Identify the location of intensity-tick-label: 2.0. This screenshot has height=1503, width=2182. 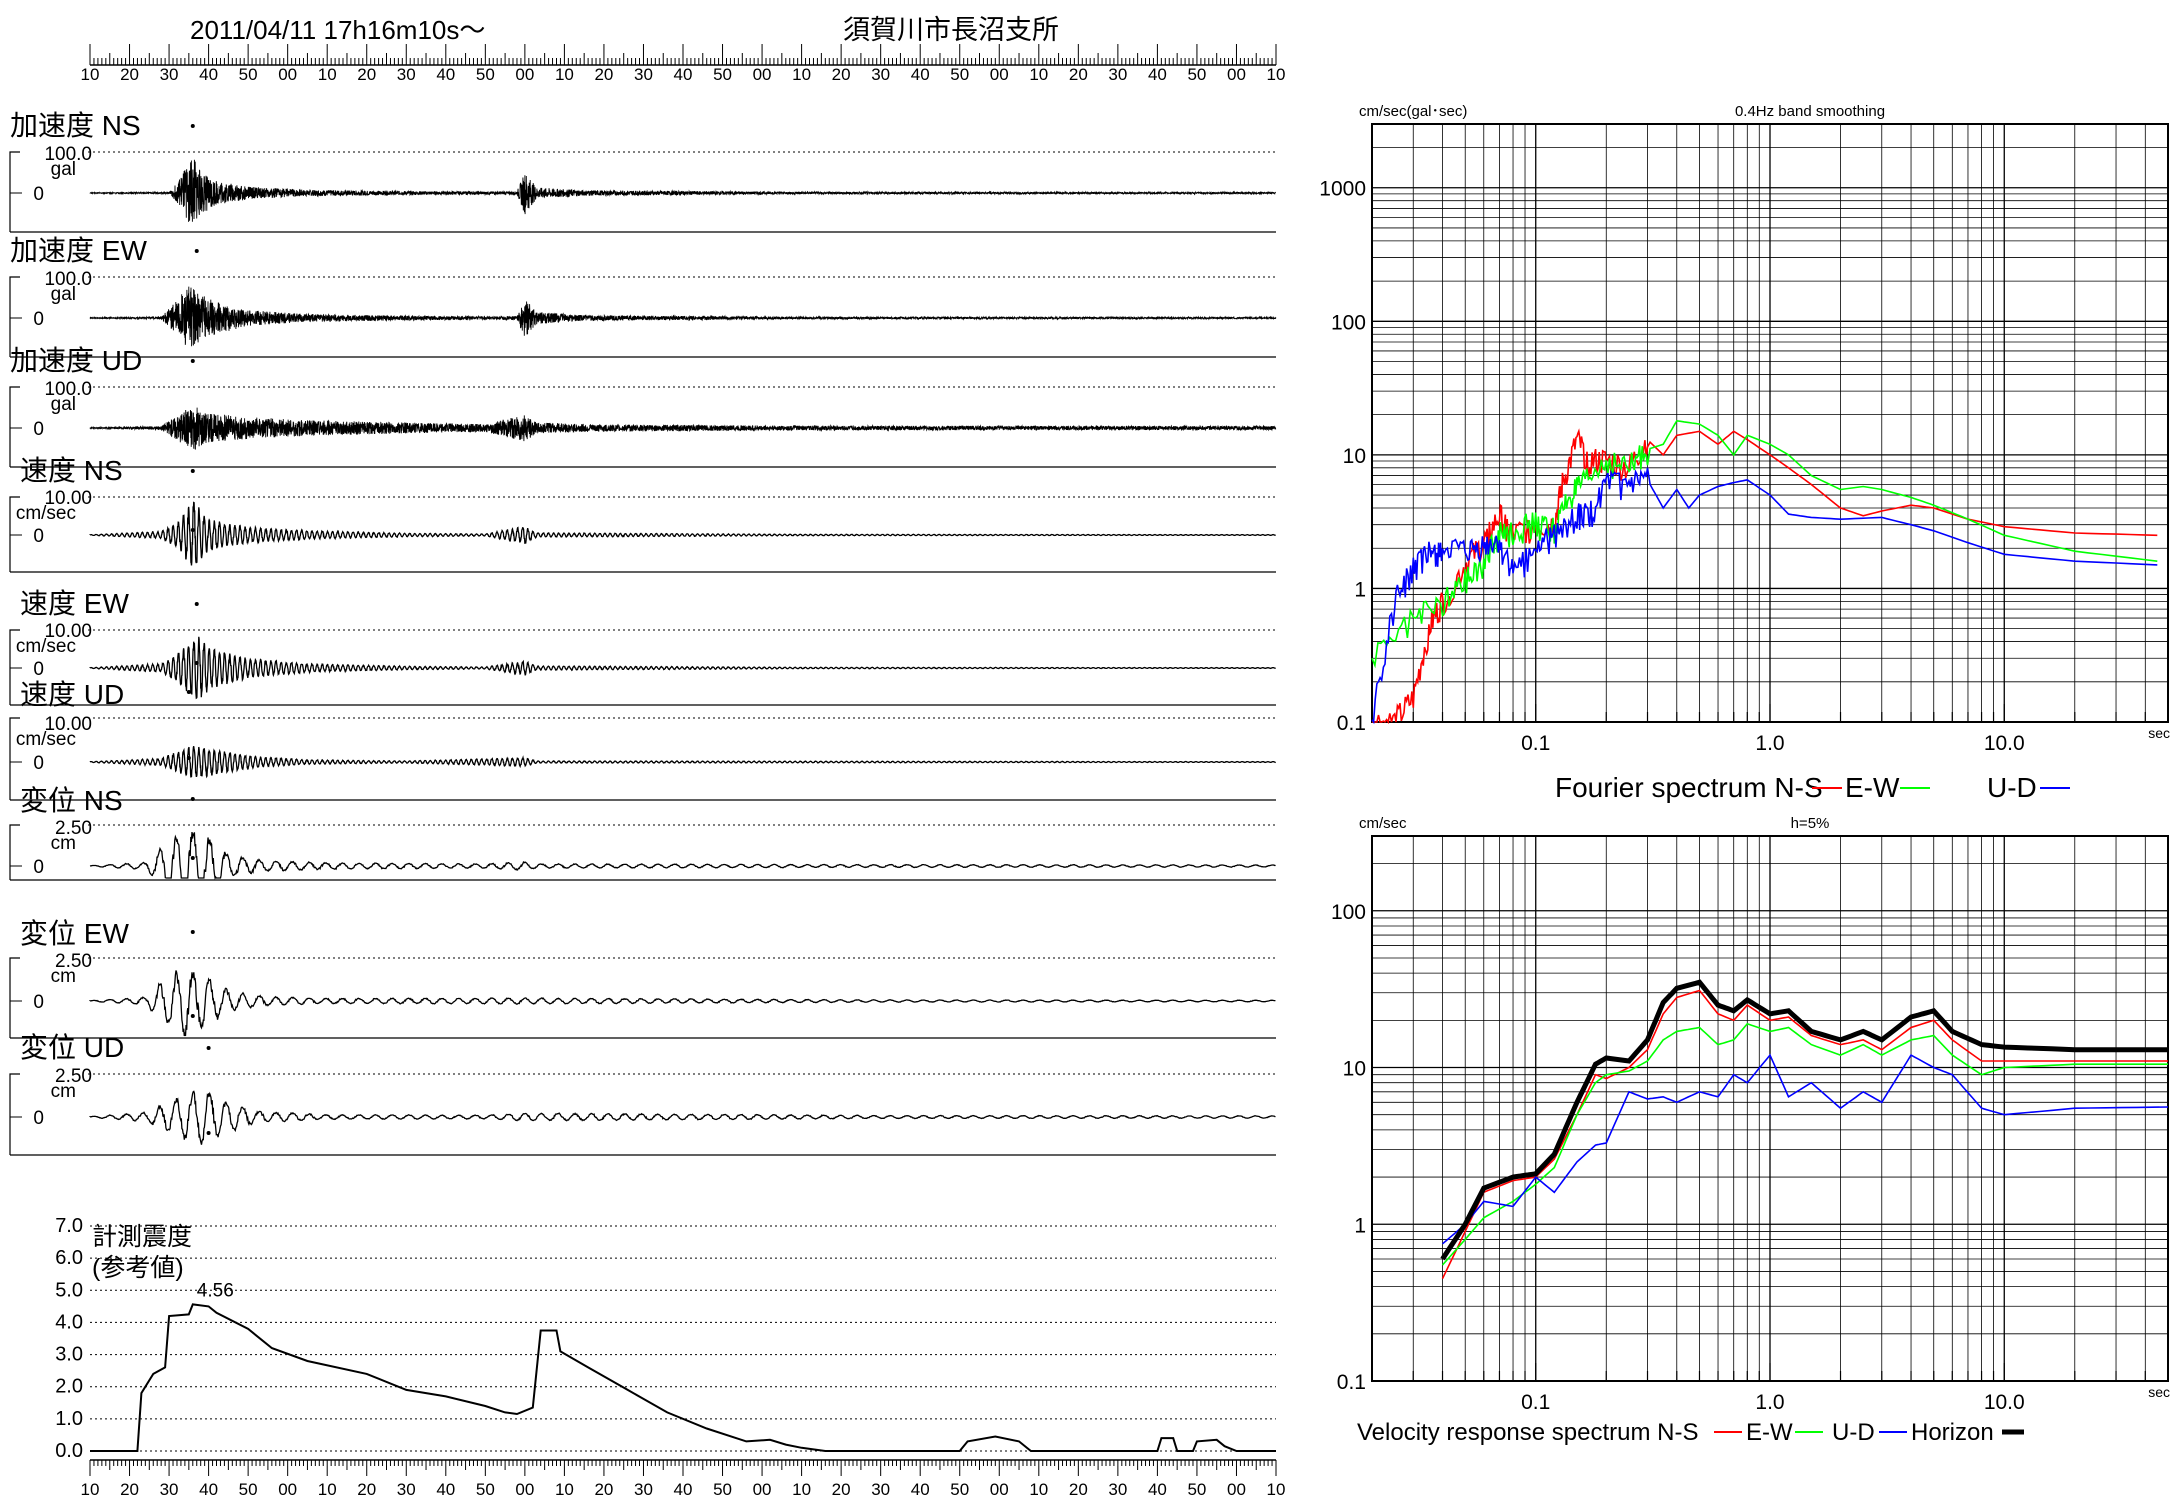
(69, 1387).